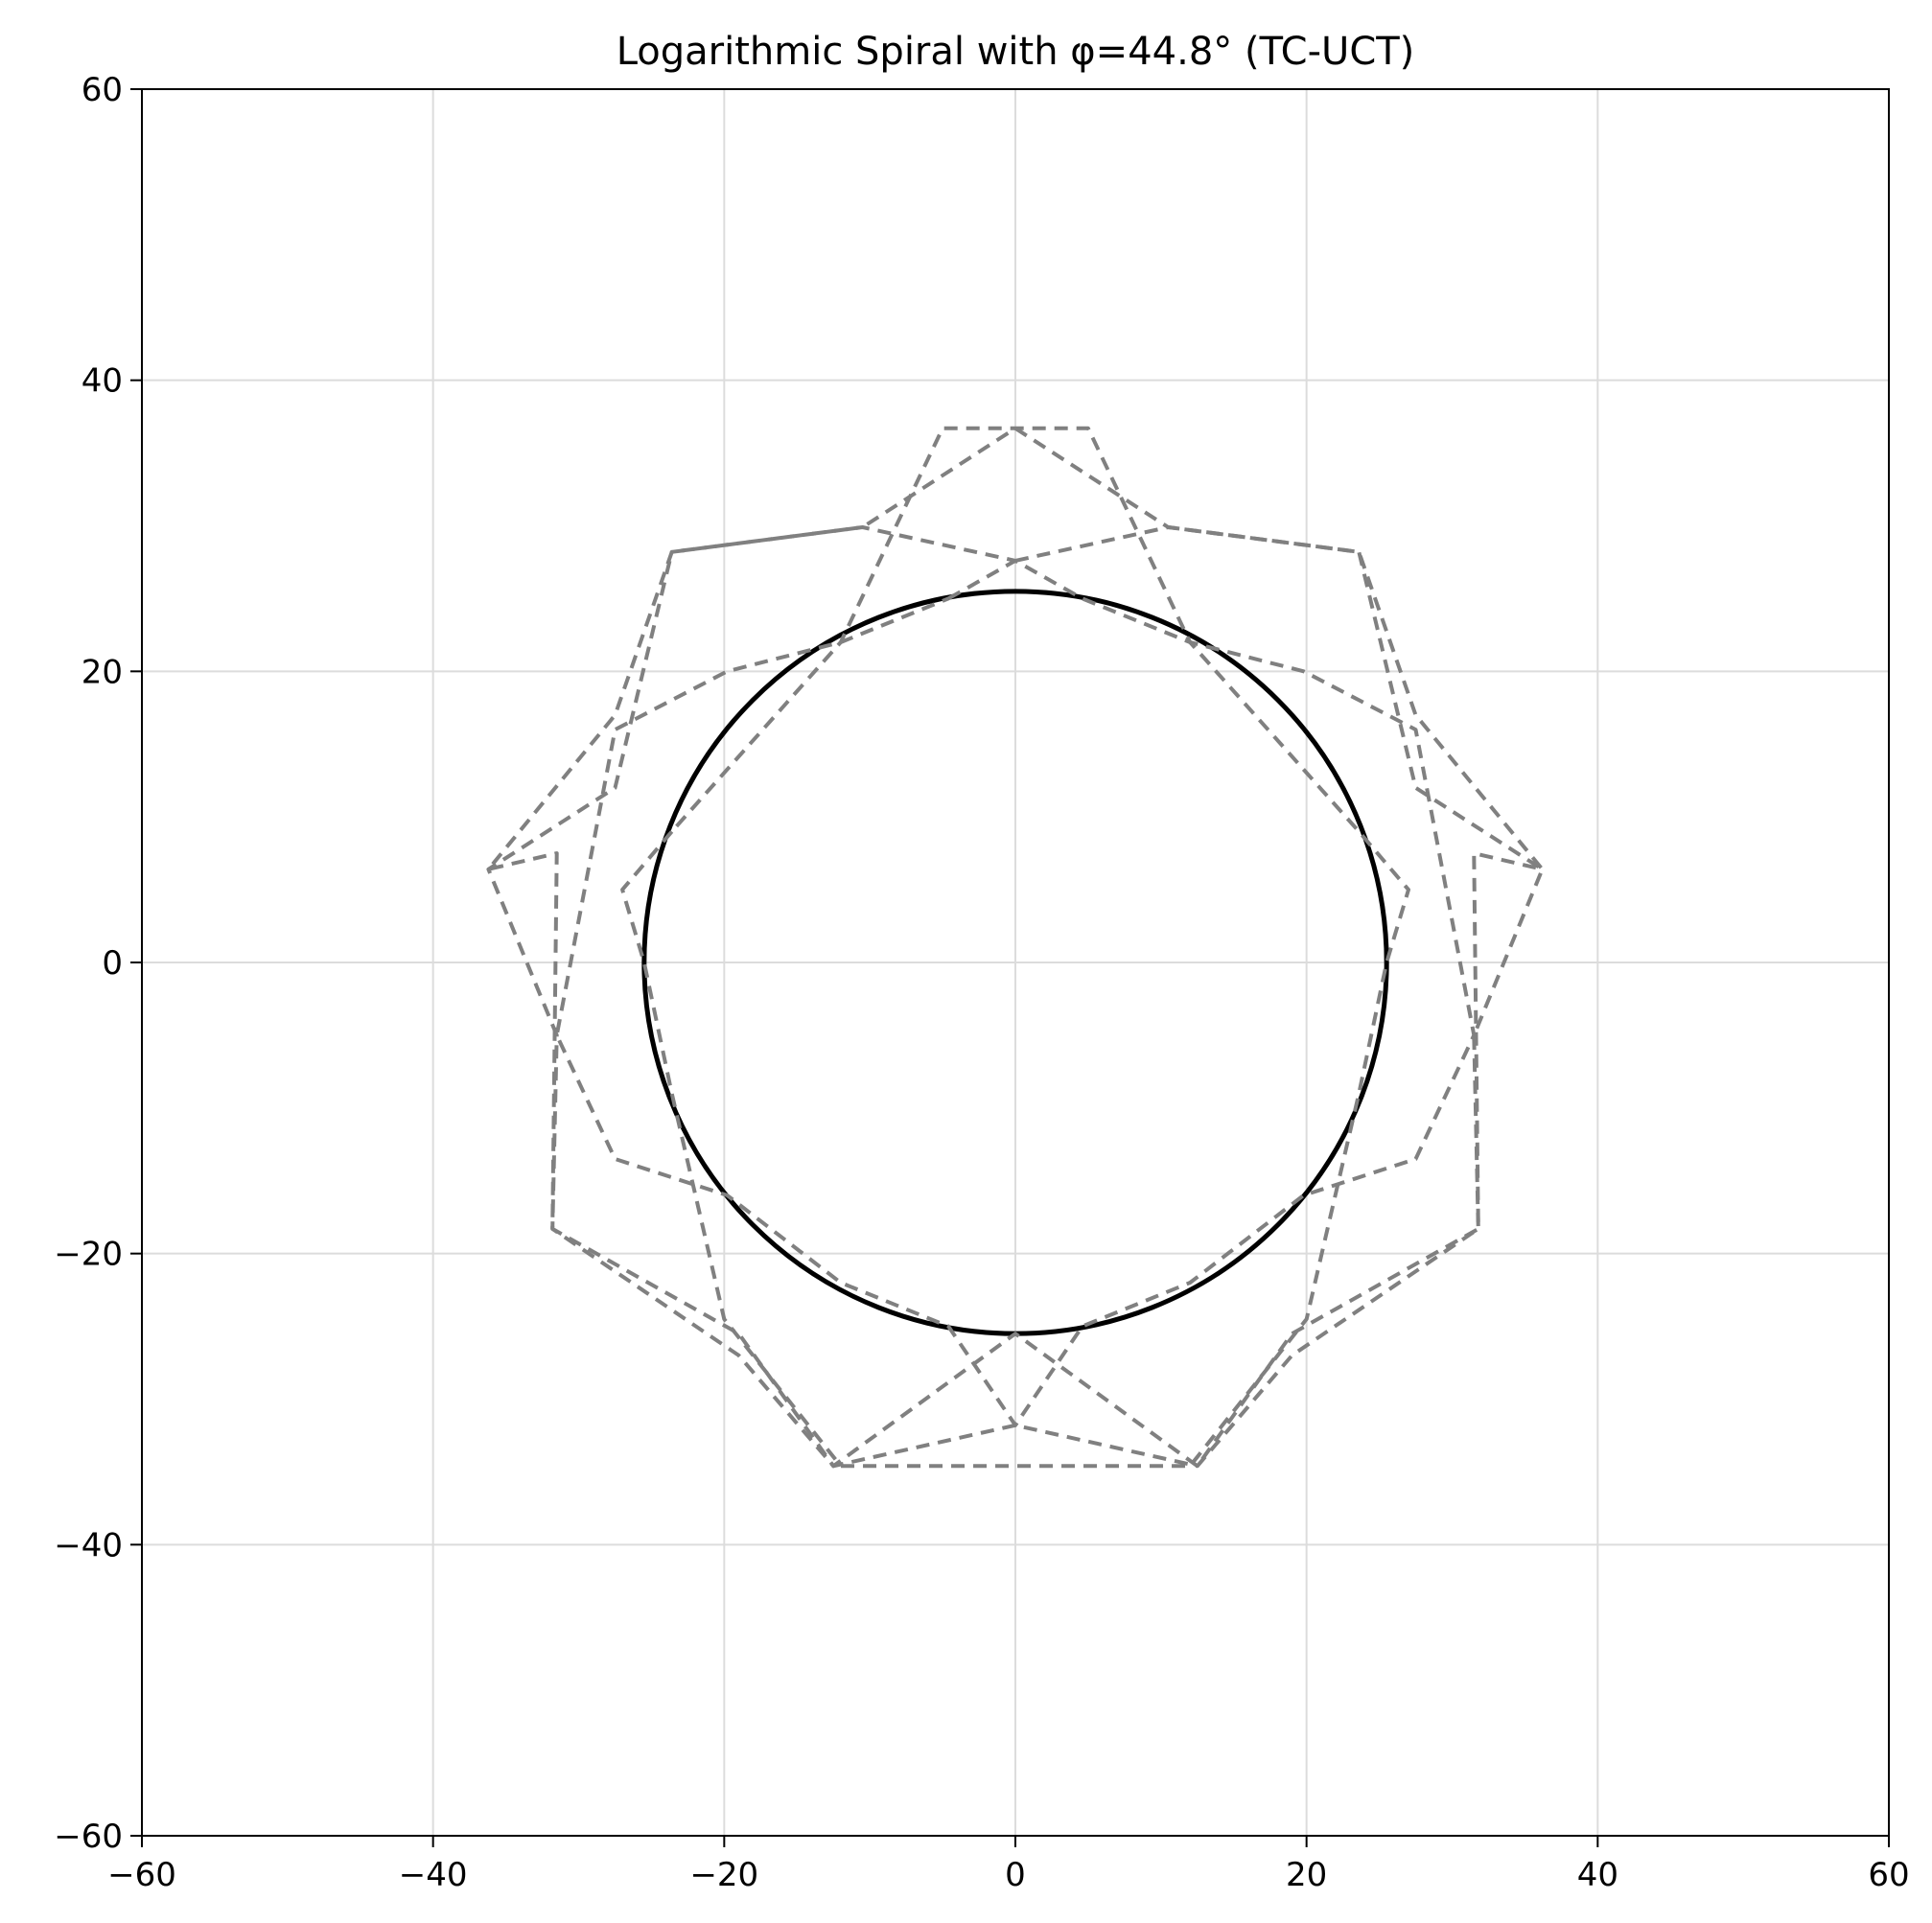 This screenshot has height=1923, width=1932. Describe the element at coordinates (723, 1875) in the screenshot. I see `x-tick-label-2: −20` at that location.